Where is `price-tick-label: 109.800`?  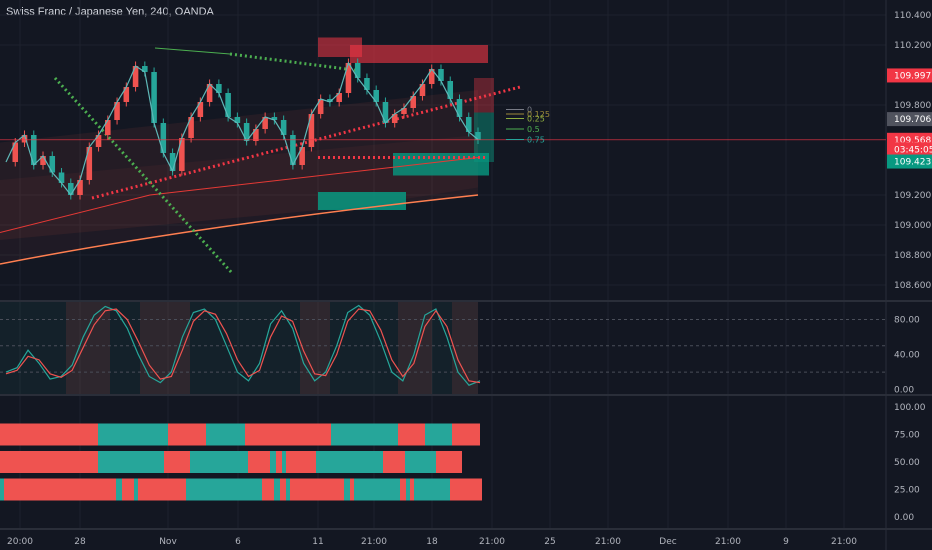
price-tick-label: 109.800 is located at coordinates (912, 106).